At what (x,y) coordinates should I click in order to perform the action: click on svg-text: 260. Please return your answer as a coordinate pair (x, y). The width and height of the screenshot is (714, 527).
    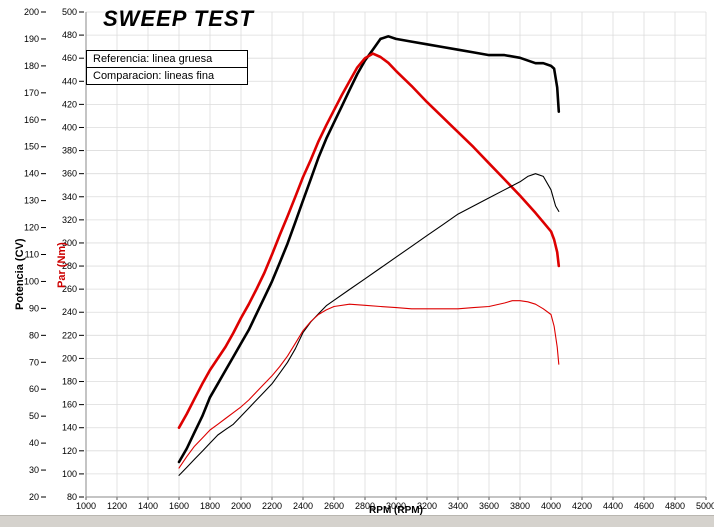
    Looking at the image, I should click on (69, 289).